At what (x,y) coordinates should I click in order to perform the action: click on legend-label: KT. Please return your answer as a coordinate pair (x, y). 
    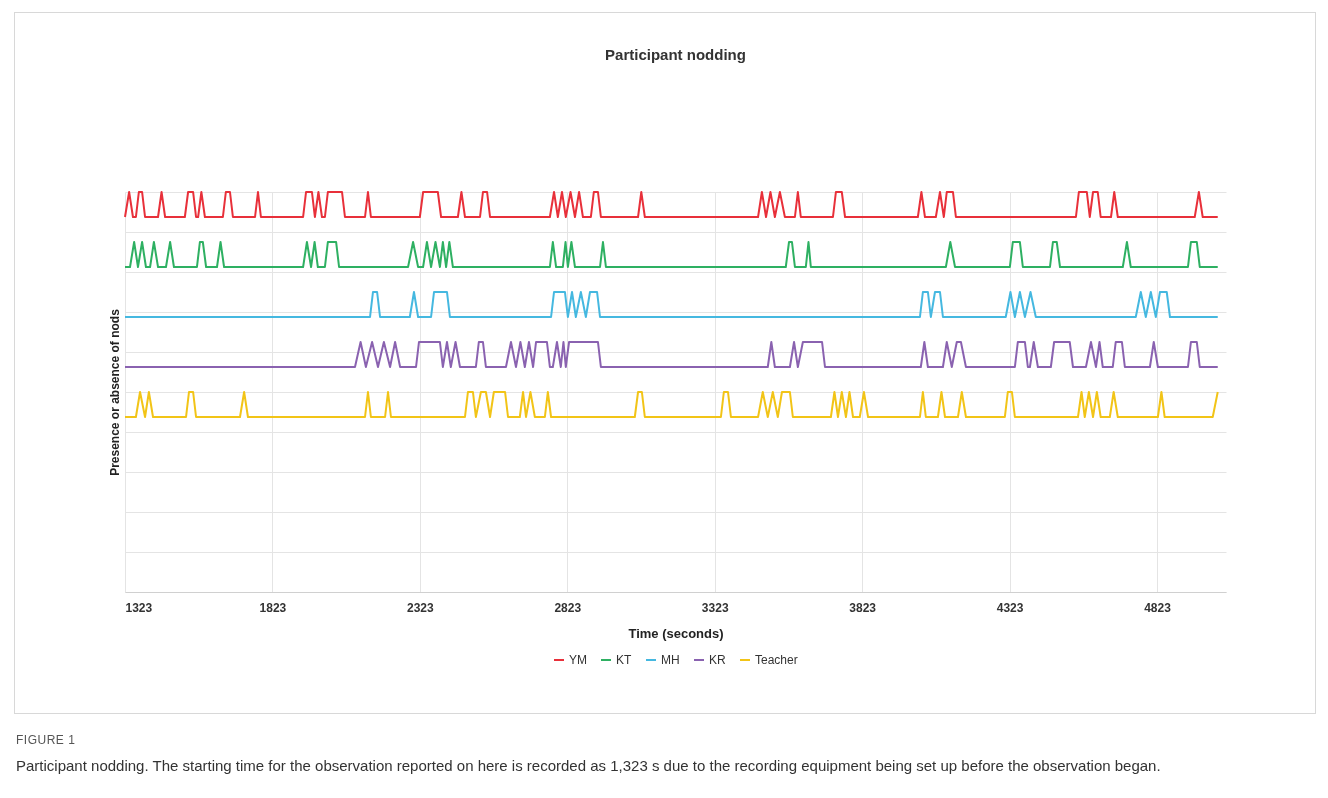
    Looking at the image, I should click on (624, 660).